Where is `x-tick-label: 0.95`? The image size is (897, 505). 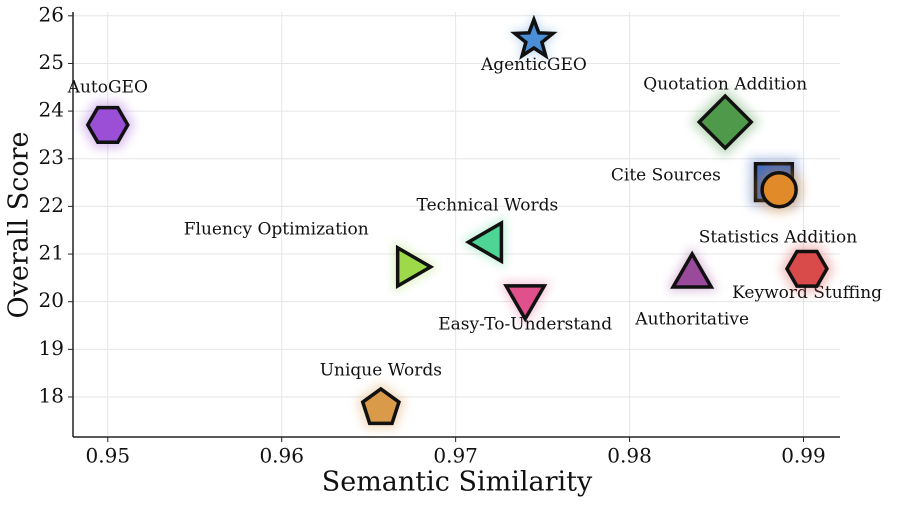
x-tick-label: 0.95 is located at coordinates (108, 456).